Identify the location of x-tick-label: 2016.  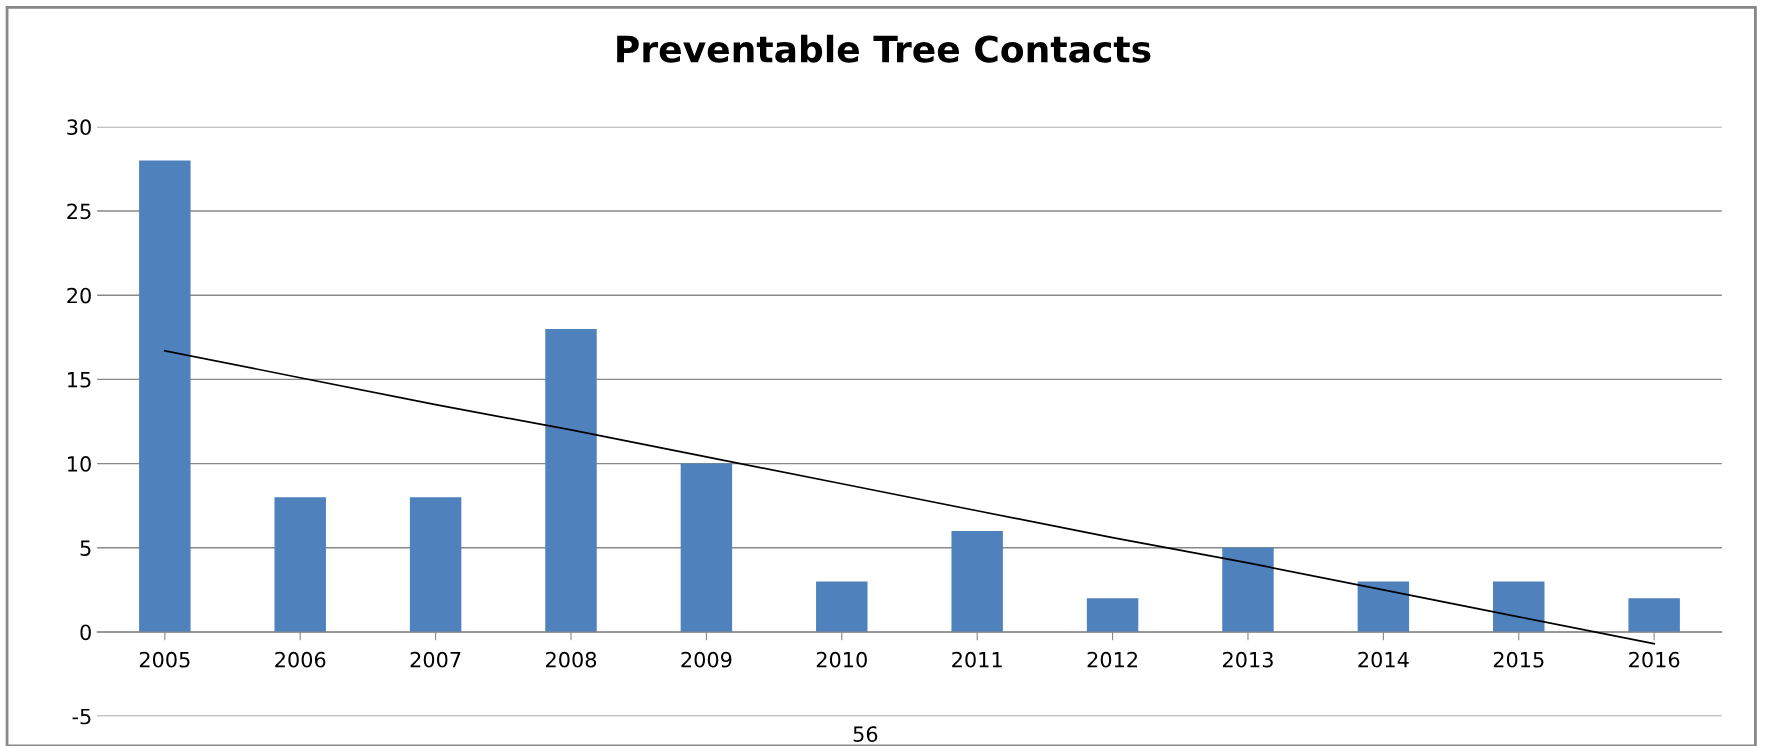
(1654, 659).